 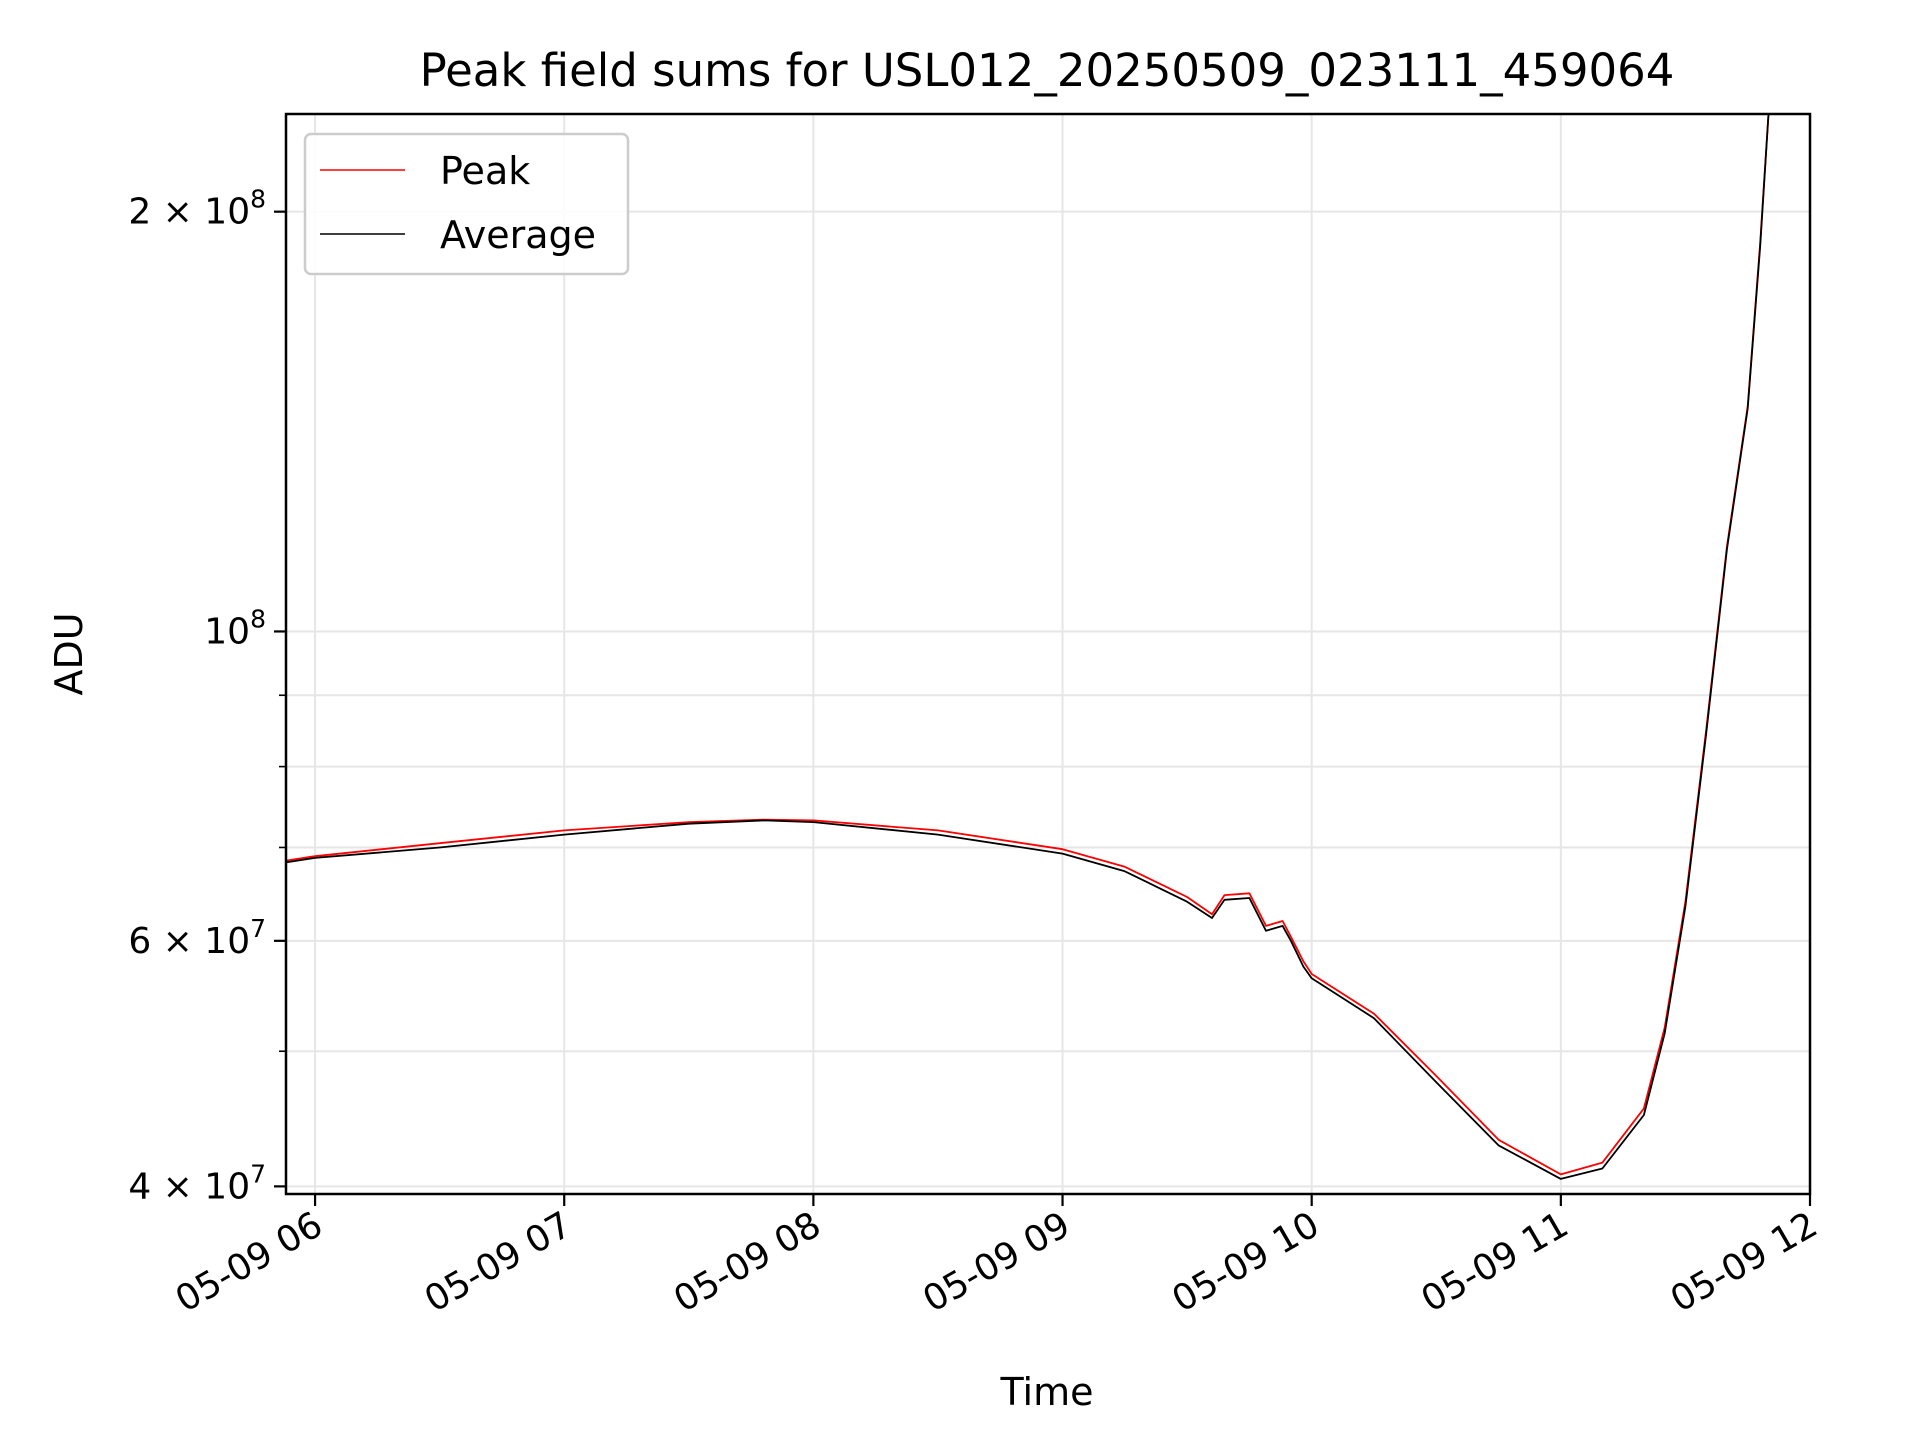 I want to click on y-tick-label: 2 × 108, so click(x=197, y=209).